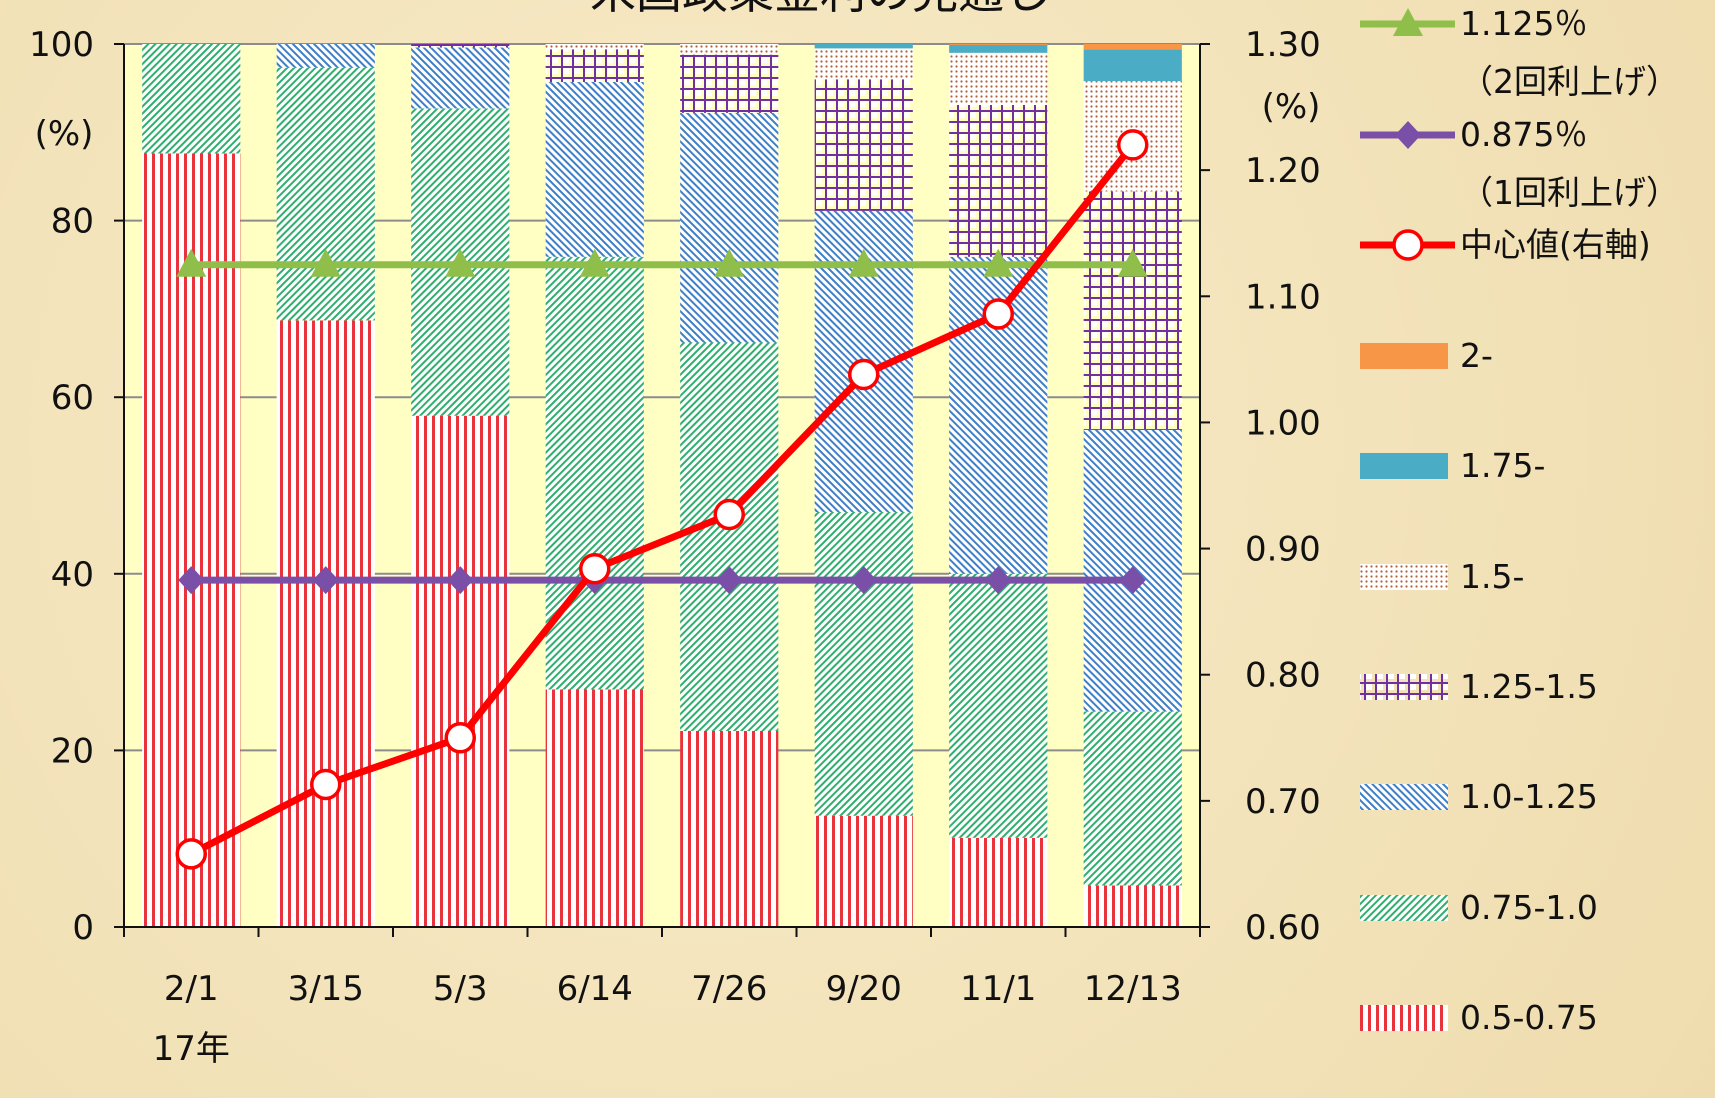  Describe the element at coordinates (72, 575) in the screenshot. I see `y-tick-label: 40` at that location.